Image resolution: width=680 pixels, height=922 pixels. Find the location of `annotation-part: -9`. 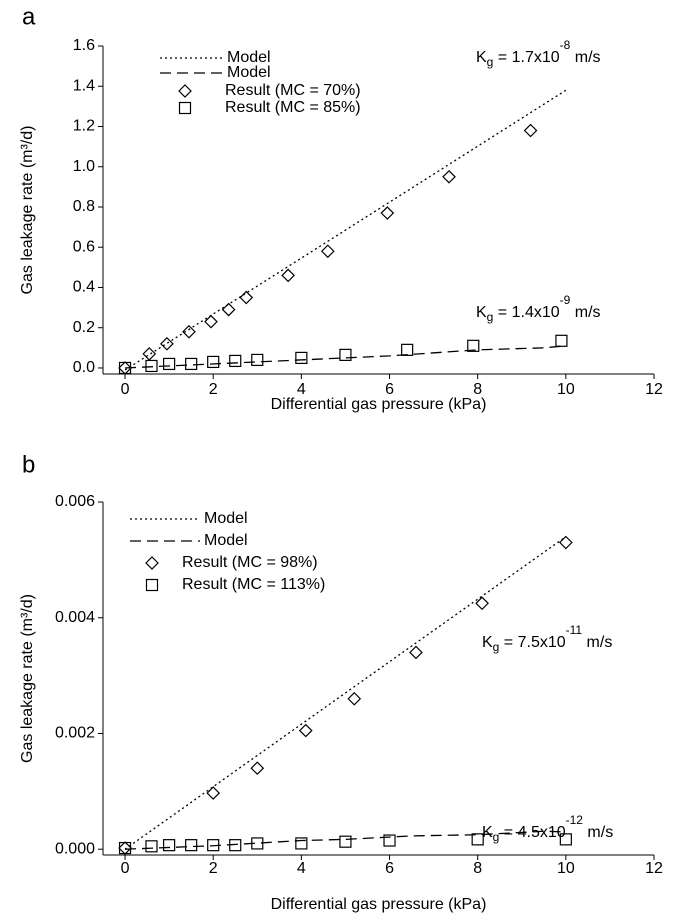

annotation-part: -9 is located at coordinates (565, 300).